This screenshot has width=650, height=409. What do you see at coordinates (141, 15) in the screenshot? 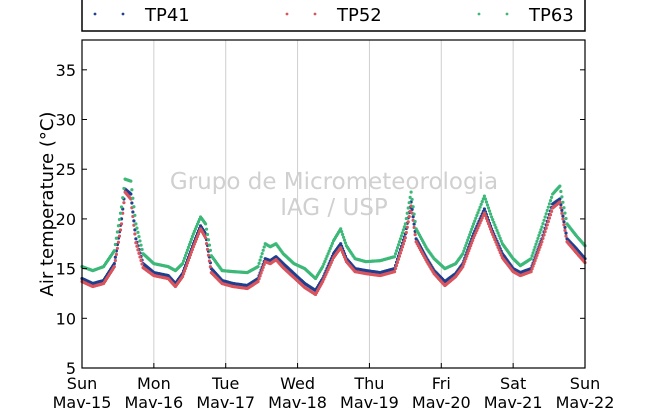
I see `legend-item-tp41: TP41` at bounding box center [141, 15].